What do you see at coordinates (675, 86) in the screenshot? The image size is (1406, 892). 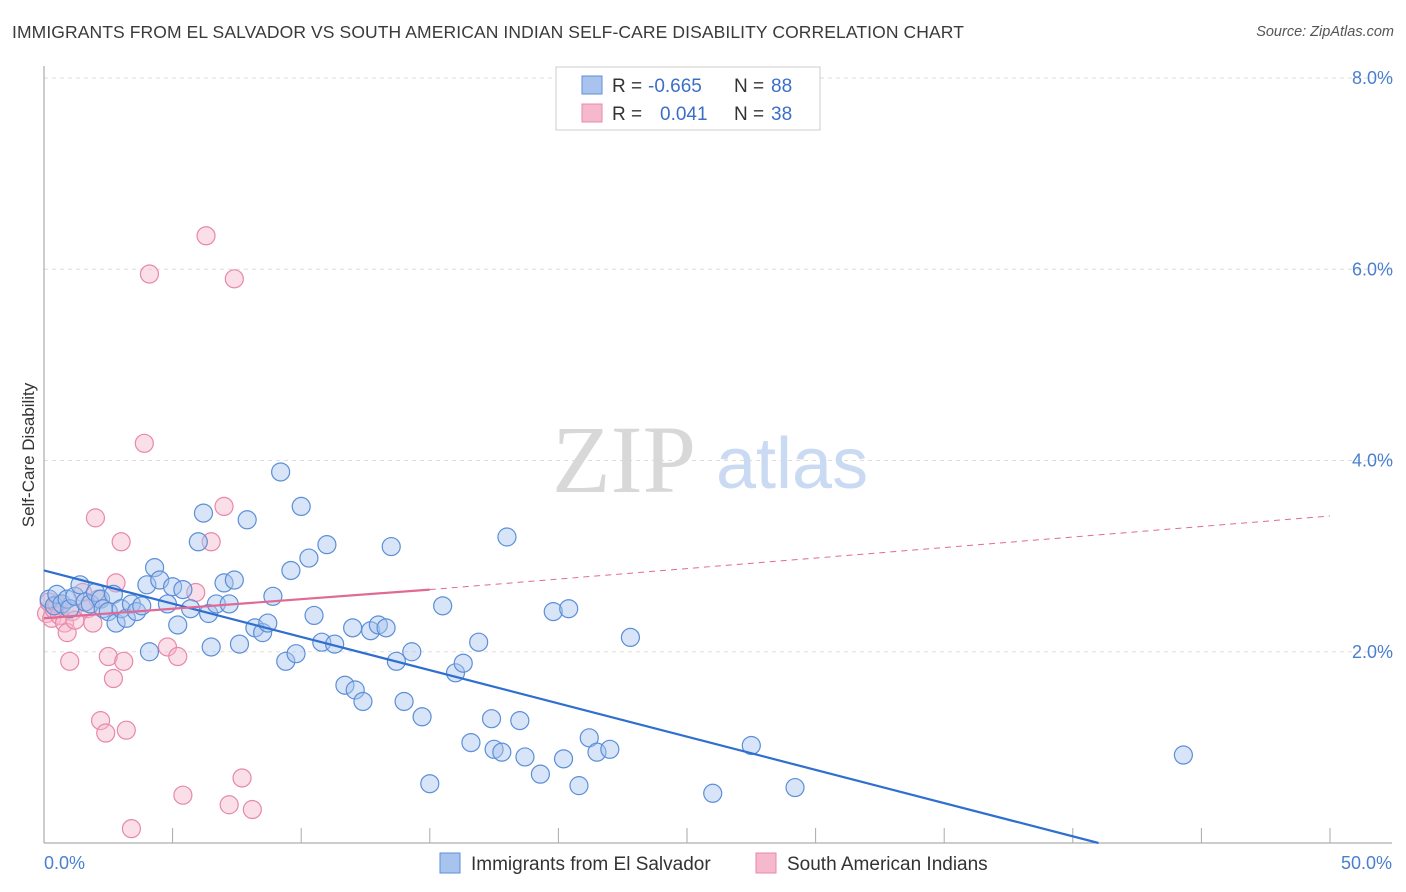 I see `legend-r-value-blue: -0.665` at bounding box center [675, 86].